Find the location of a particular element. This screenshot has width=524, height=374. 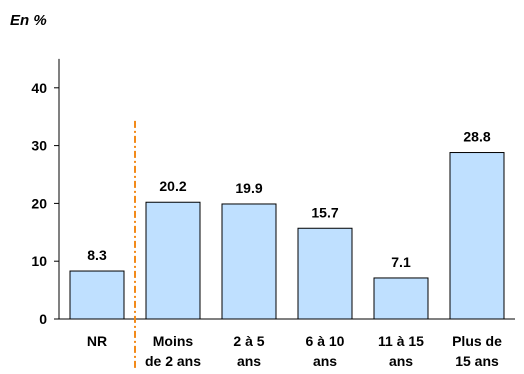

category-label: 2 à 5 is located at coordinates (248, 341).